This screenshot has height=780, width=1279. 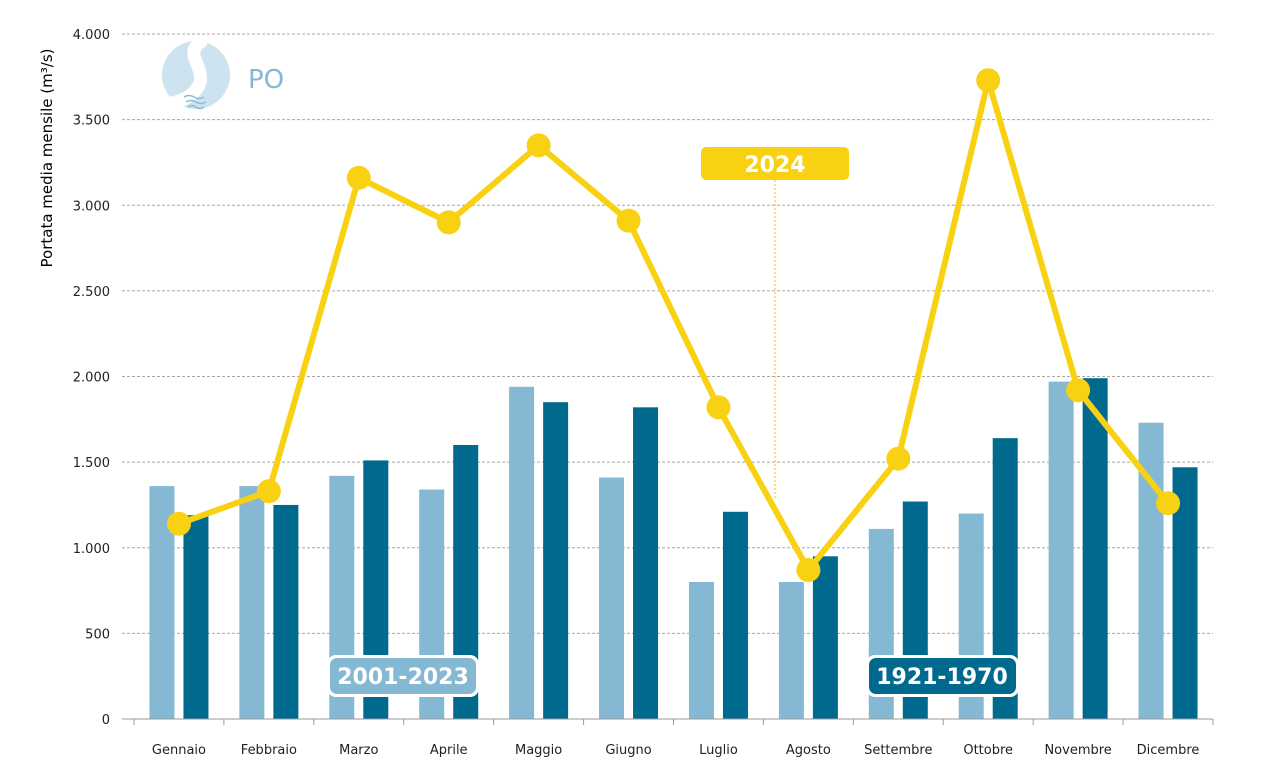 I want to click on point-2024-ottobre, so click(x=988, y=80).